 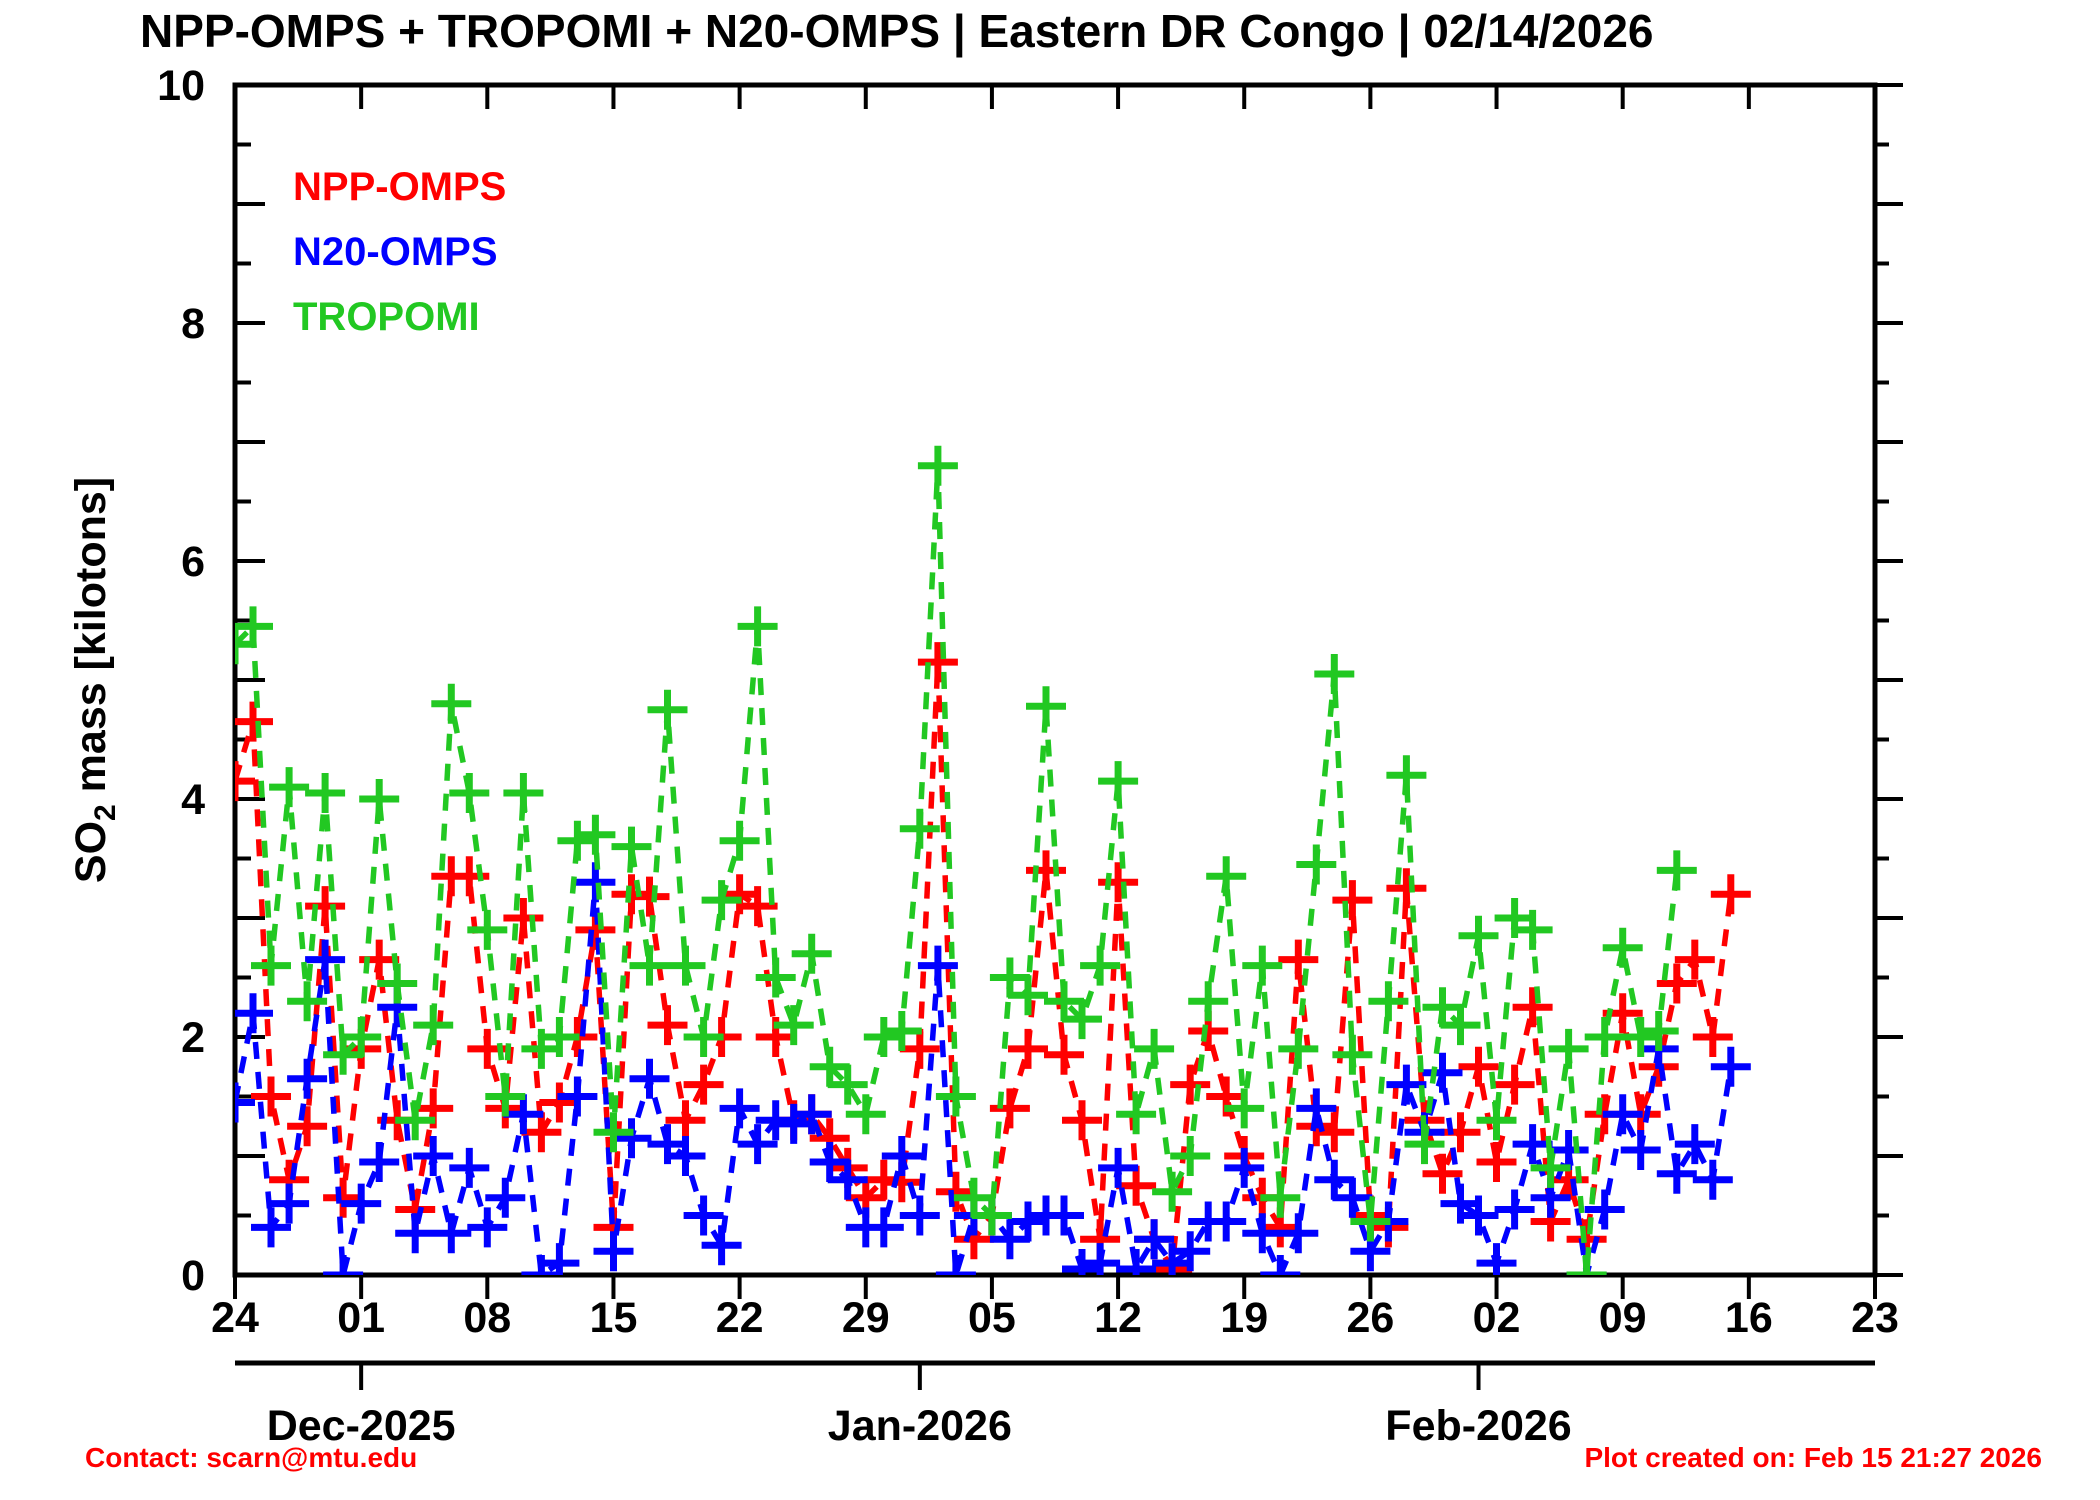 What do you see at coordinates (193, 1276) in the screenshot?
I see `y-tick-label: 0` at bounding box center [193, 1276].